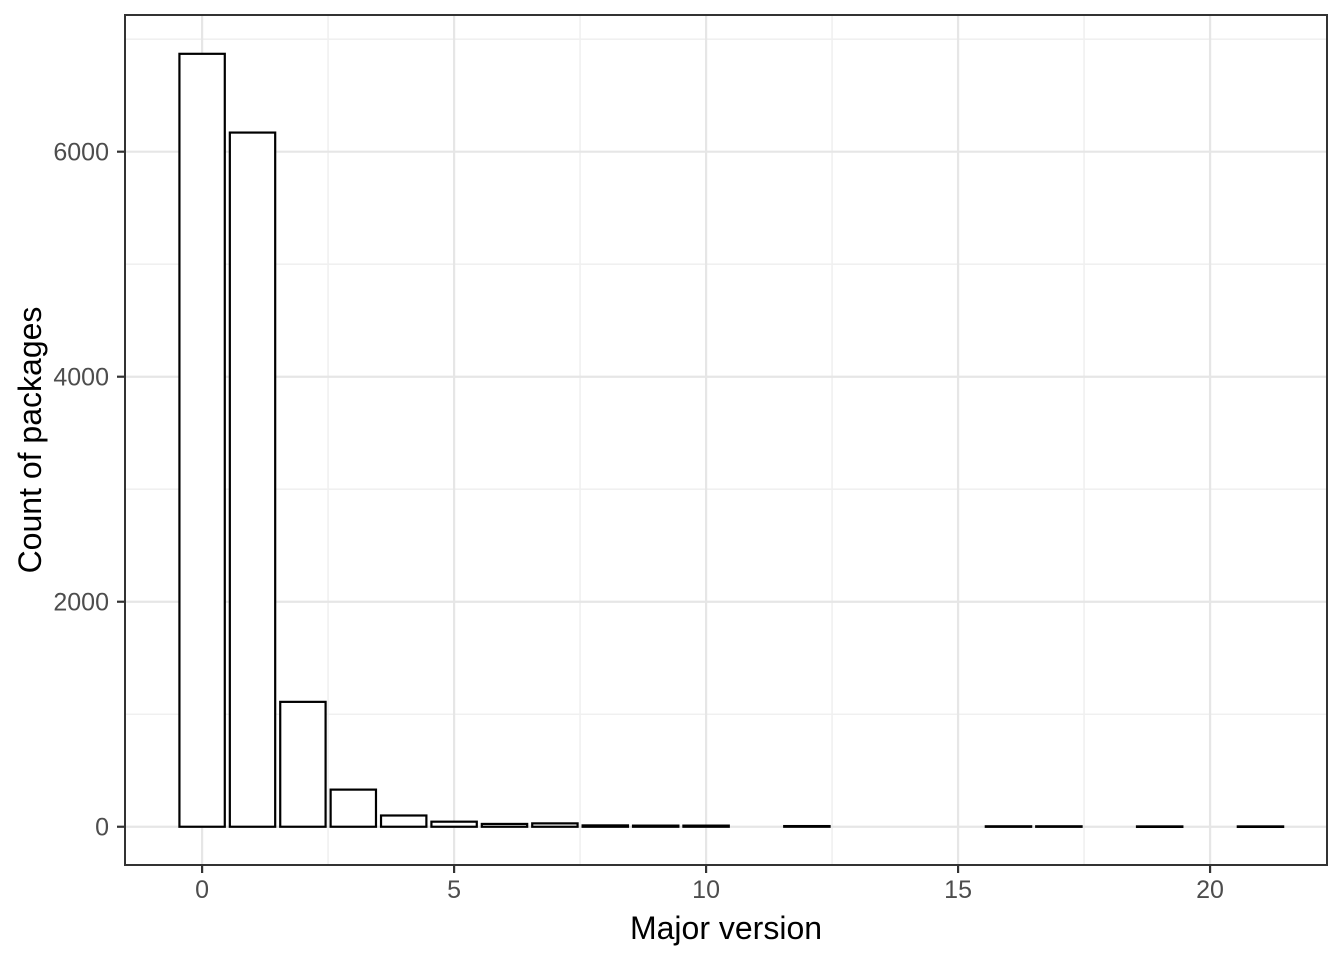 This screenshot has height=960, width=1344. What do you see at coordinates (958, 890) in the screenshot?
I see `x-tick-label: 15` at bounding box center [958, 890].